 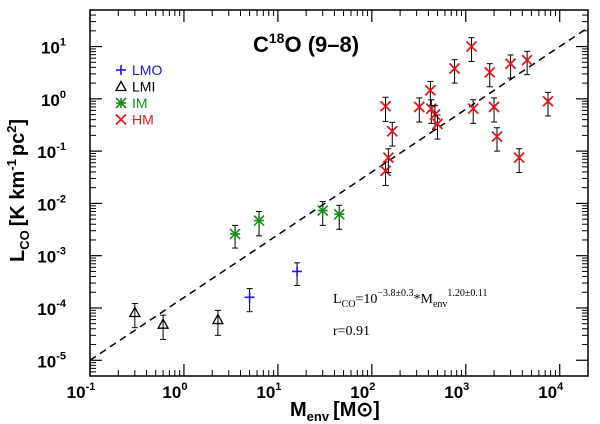 I want to click on y-tick-label: 10⁻⁴, so click(x=52, y=308).